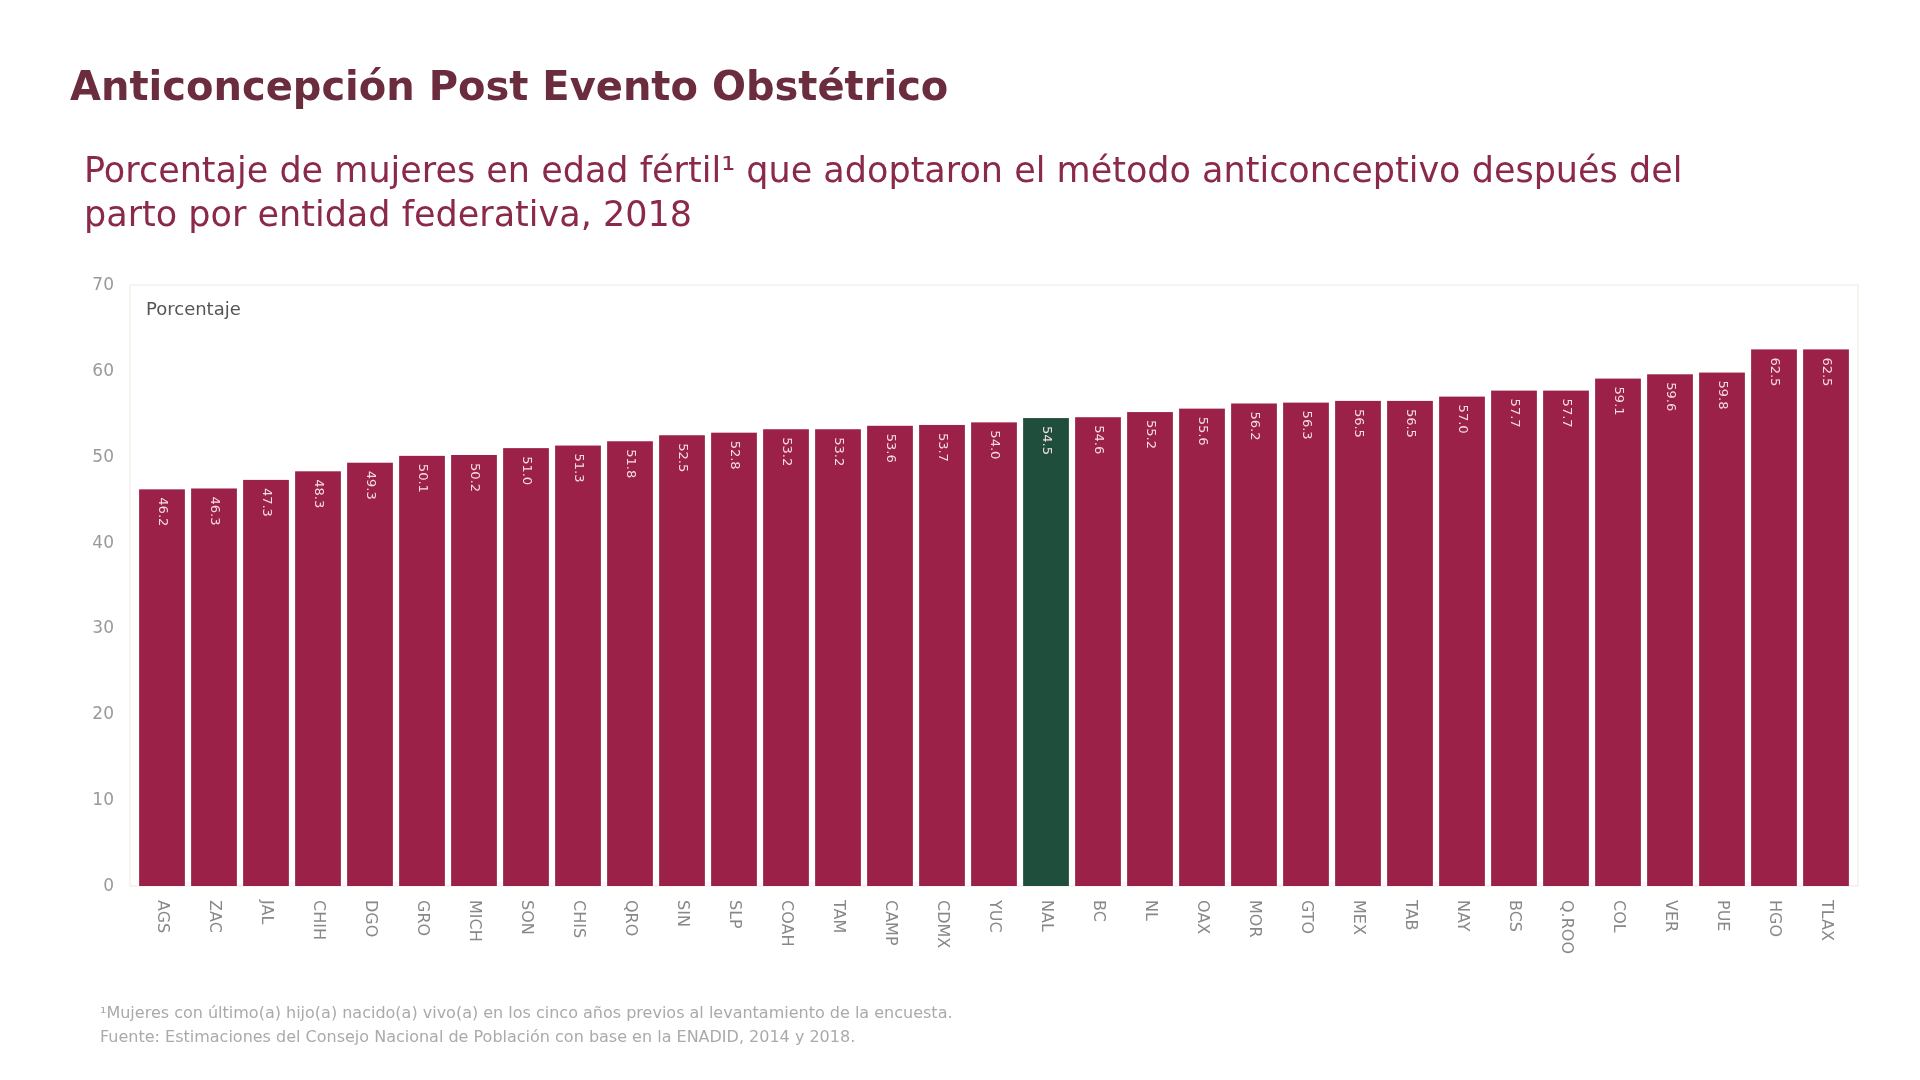  Describe the element at coordinates (1099, 440) in the screenshot. I see `data-label: 54.6` at that location.